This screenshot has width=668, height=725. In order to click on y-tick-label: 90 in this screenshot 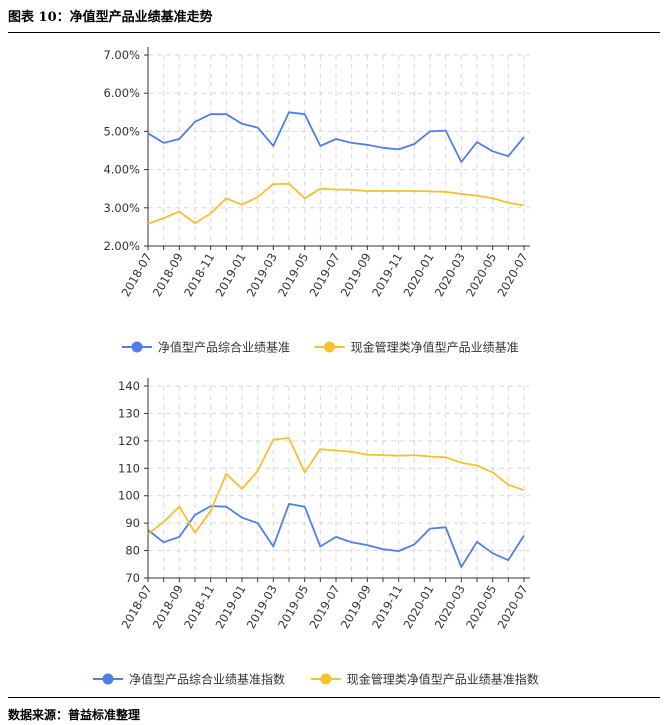, I will do `click(132, 523)`.